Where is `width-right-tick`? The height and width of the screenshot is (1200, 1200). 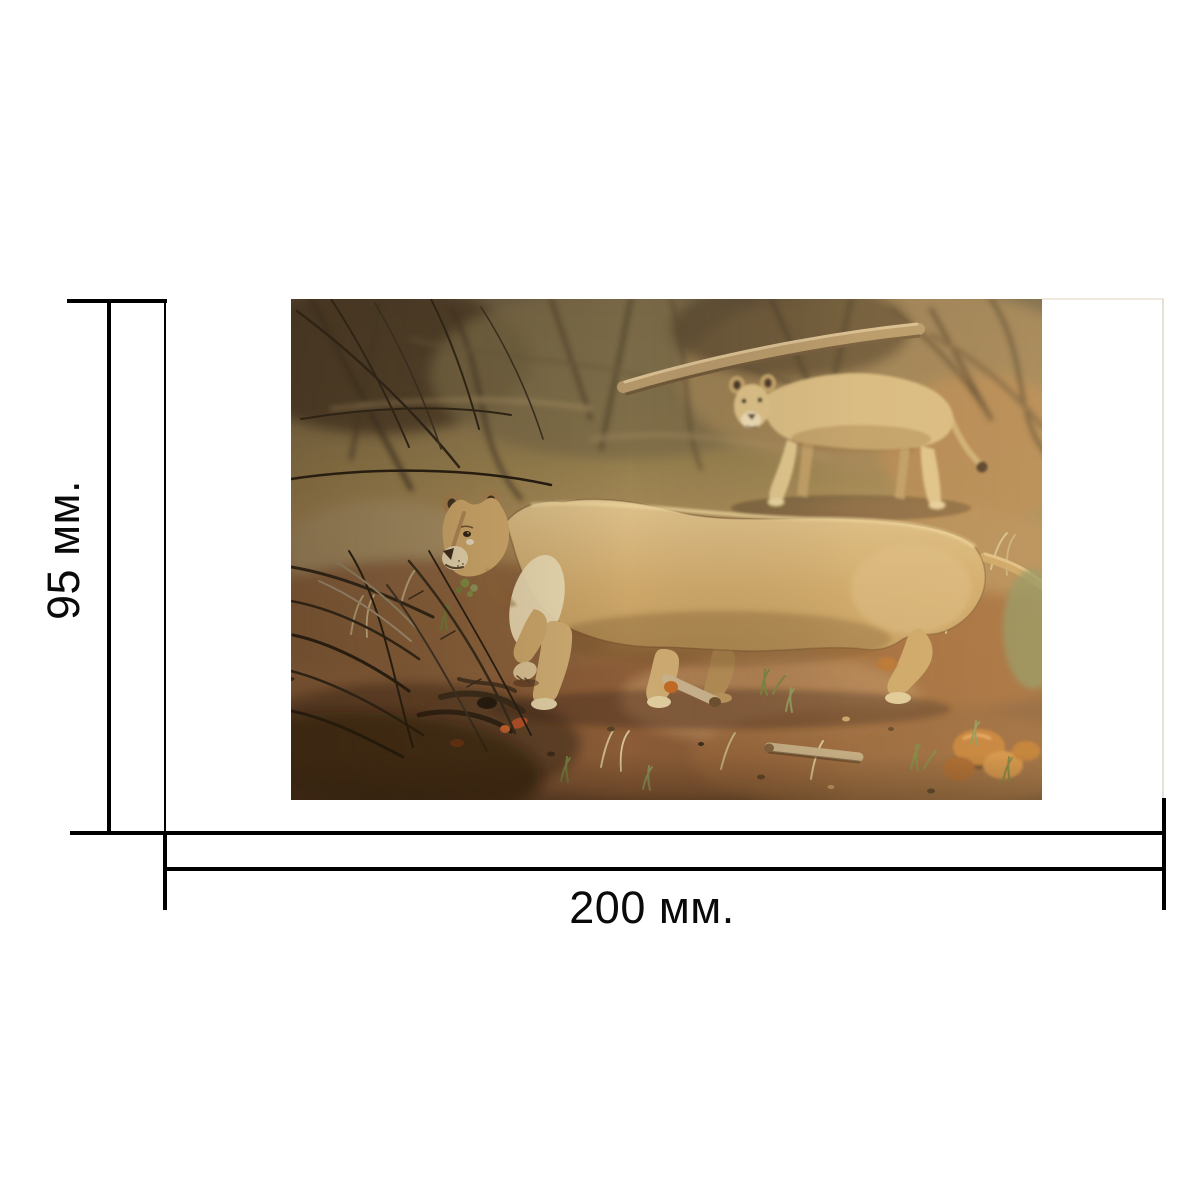 width-right-tick is located at coordinates (1164, 854).